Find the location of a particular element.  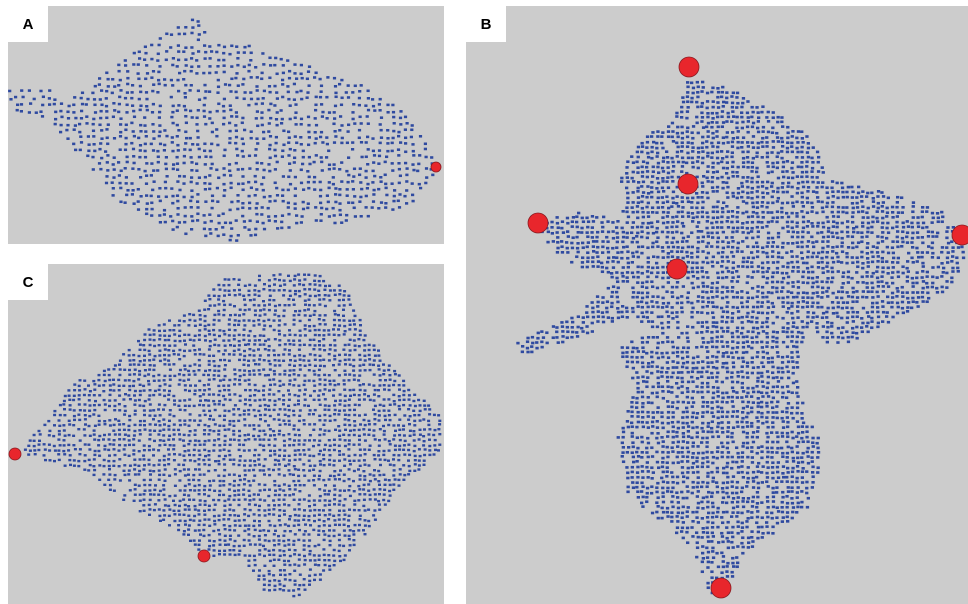

panel-b-label: B is located at coordinates (486, 24).